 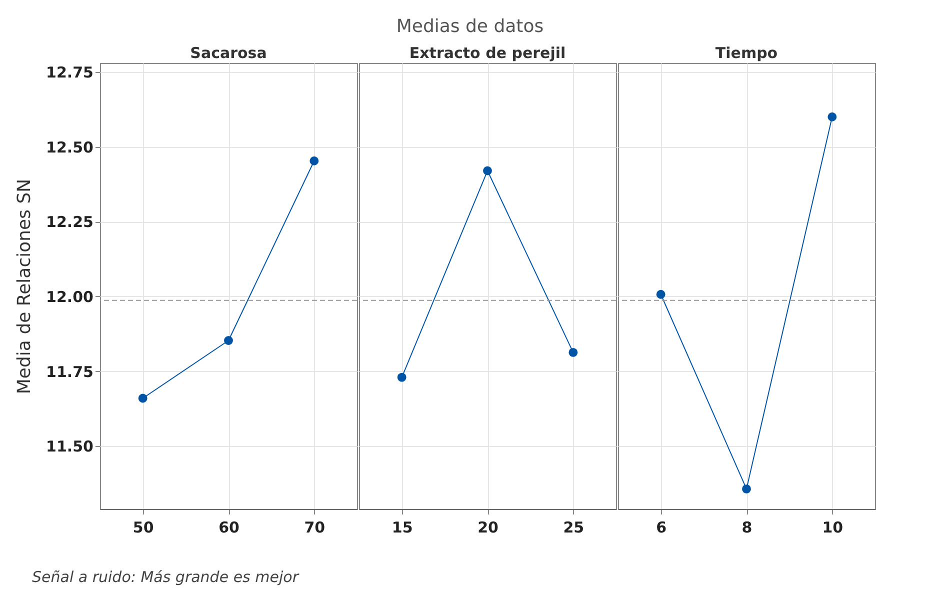 What do you see at coordinates (573, 527) in the screenshot?
I see `x-tick-label: 25` at bounding box center [573, 527].